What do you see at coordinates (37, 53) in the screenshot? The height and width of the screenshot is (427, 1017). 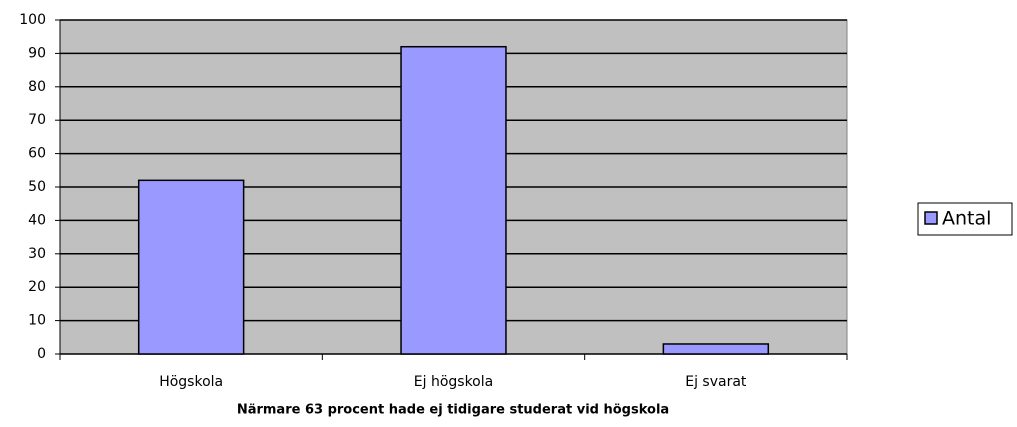 I see `y-tick-label: 90` at bounding box center [37, 53].